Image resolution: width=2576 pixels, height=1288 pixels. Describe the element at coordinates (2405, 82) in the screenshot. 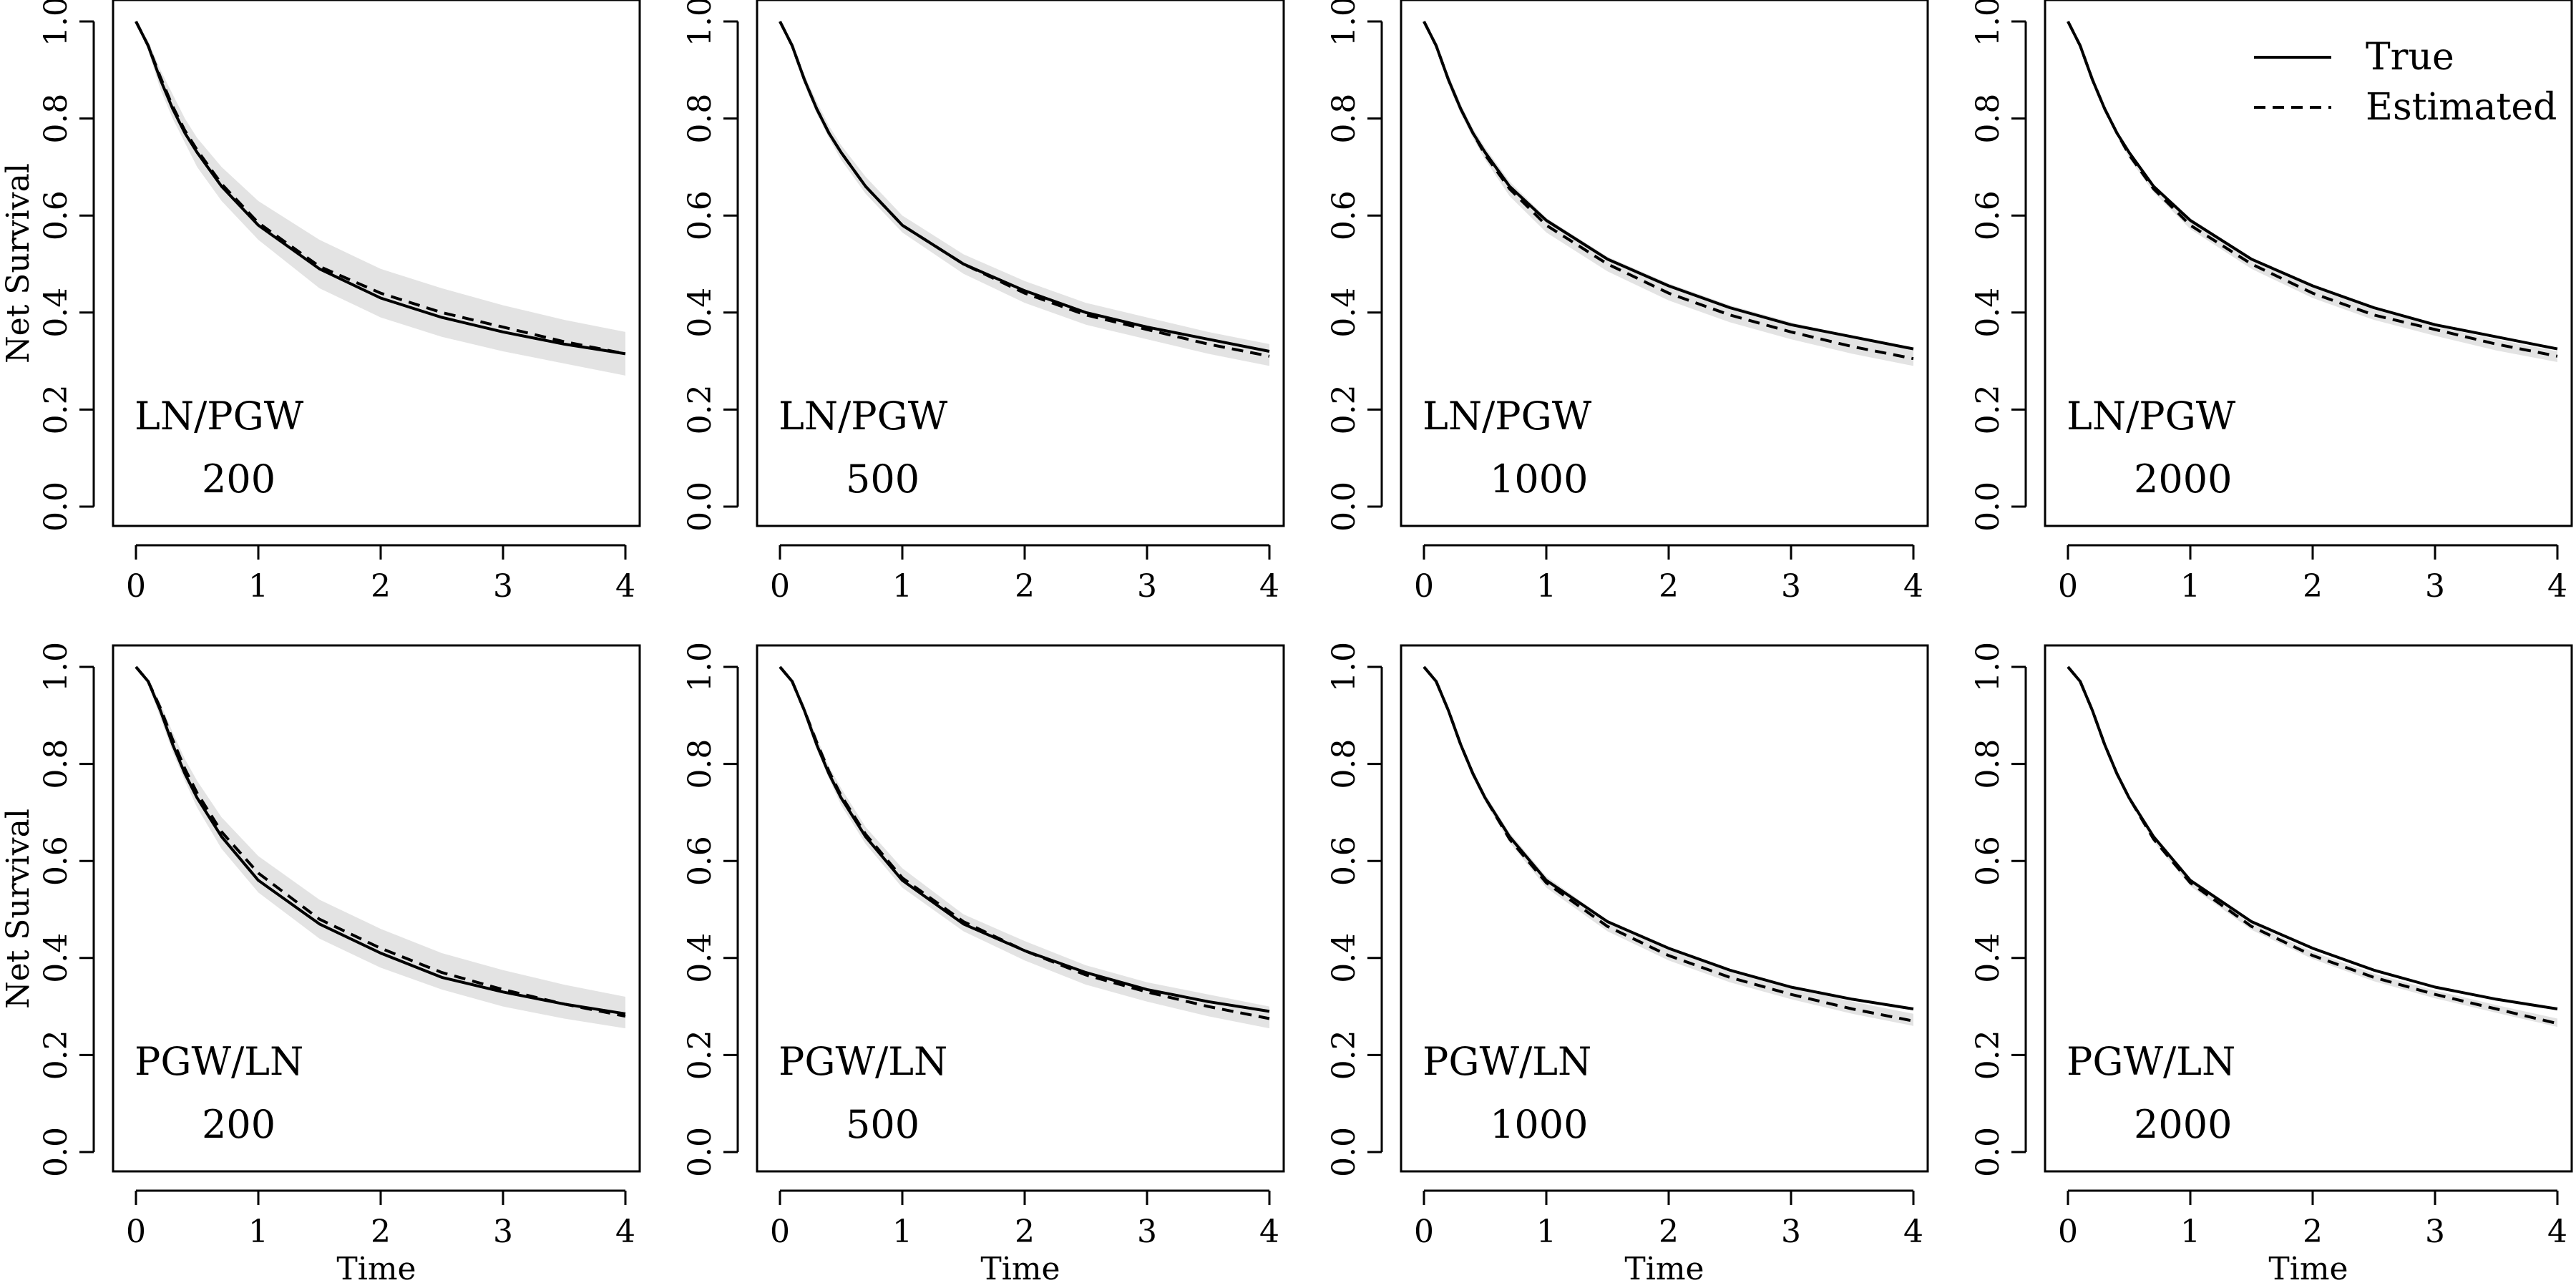

I see `legend: True Estimated` at that location.